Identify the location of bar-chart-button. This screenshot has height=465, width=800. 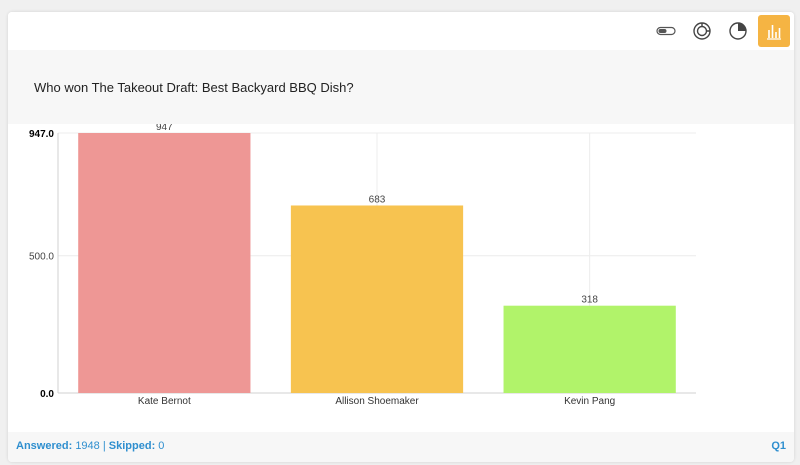
(774, 31).